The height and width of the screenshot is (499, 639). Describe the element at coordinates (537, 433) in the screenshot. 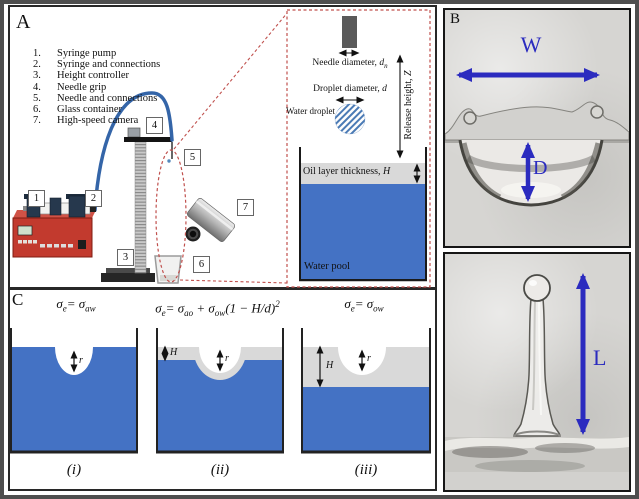

I see `jet-base-shading` at that location.